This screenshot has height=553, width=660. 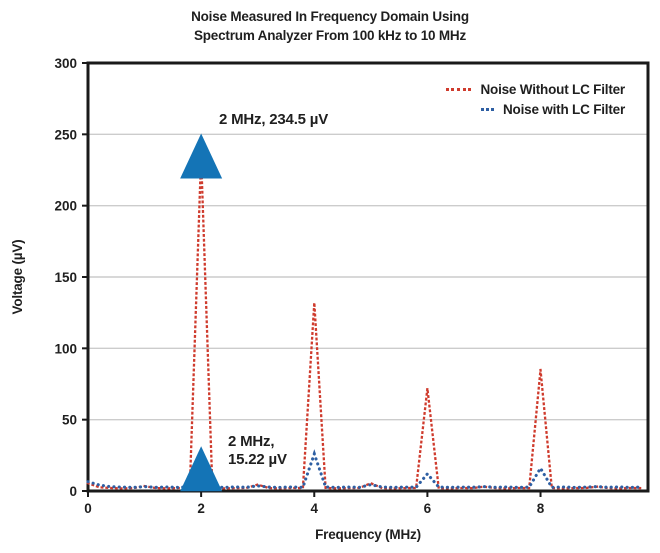 What do you see at coordinates (65, 134) in the screenshot?
I see `y-tick-label-250: 250` at bounding box center [65, 134].